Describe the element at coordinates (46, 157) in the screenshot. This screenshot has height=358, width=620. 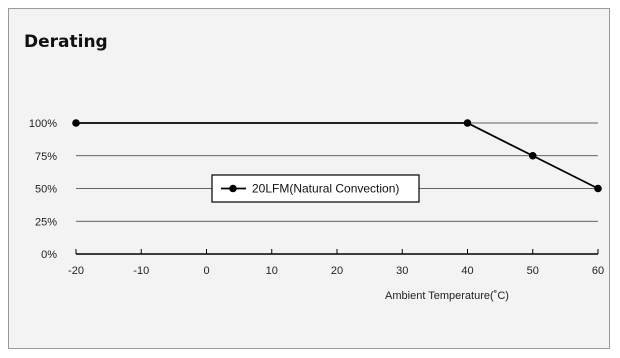
I see `y-tick-label: 75%` at that location.